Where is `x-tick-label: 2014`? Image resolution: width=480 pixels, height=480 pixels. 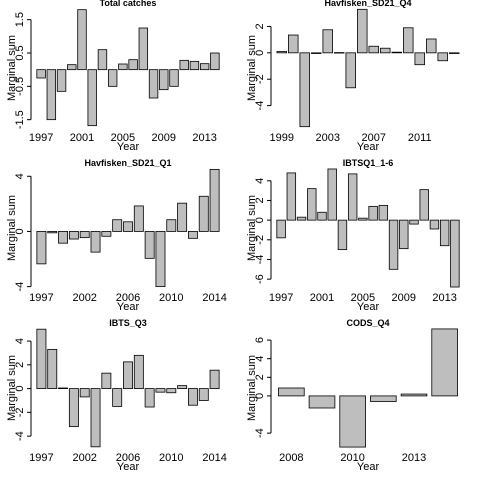
x-tick-label: 2014 is located at coordinates (214, 458).